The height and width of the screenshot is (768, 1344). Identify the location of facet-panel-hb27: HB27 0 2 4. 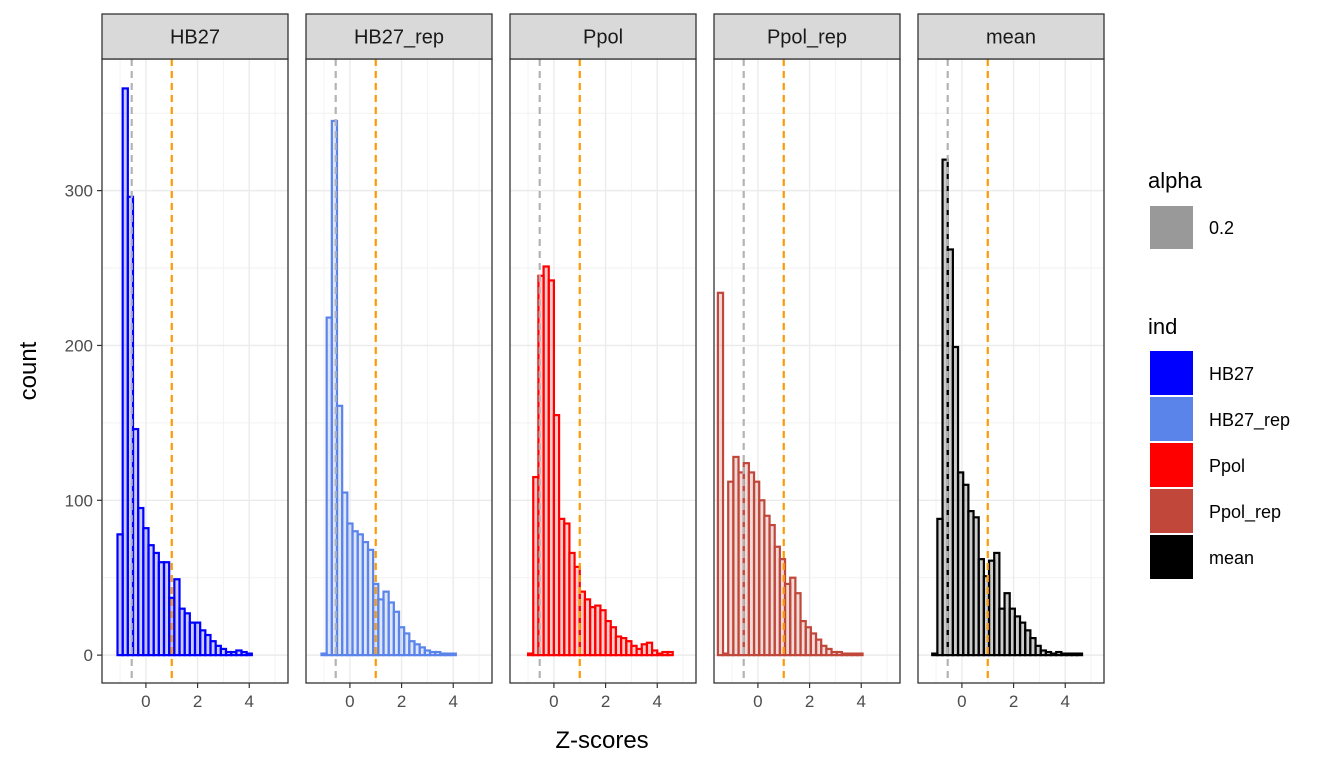
(195, 362).